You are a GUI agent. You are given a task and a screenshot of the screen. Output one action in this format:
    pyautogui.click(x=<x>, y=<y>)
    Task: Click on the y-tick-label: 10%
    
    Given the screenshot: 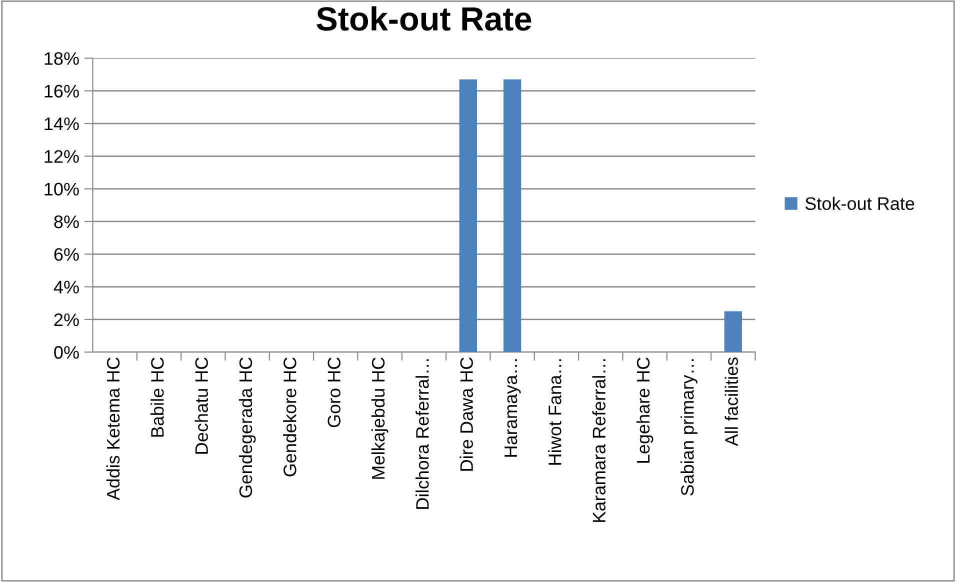 What is the action you would take?
    pyautogui.click(x=61, y=189)
    